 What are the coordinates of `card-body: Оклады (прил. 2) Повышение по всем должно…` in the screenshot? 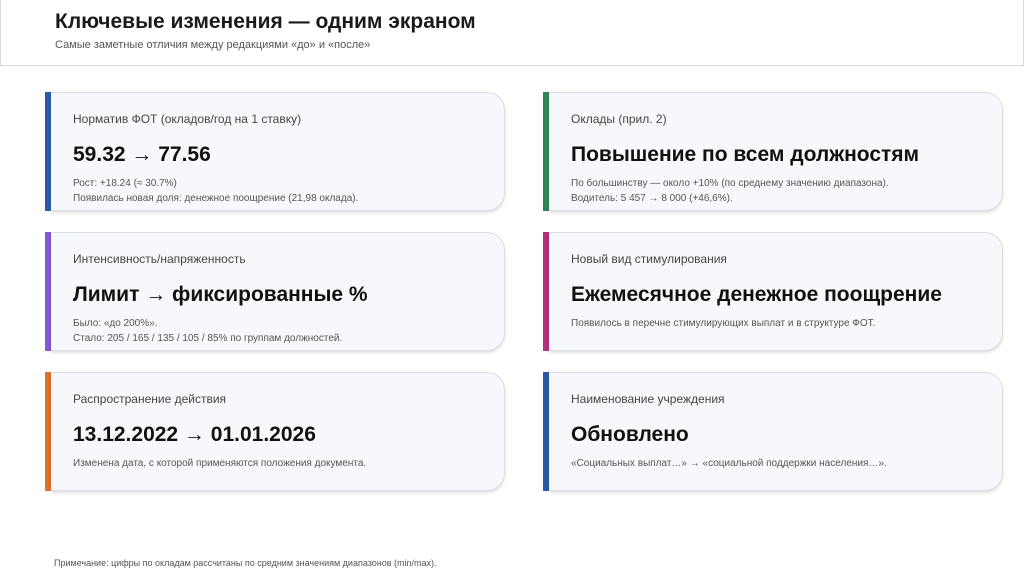 It's located at (776, 151).